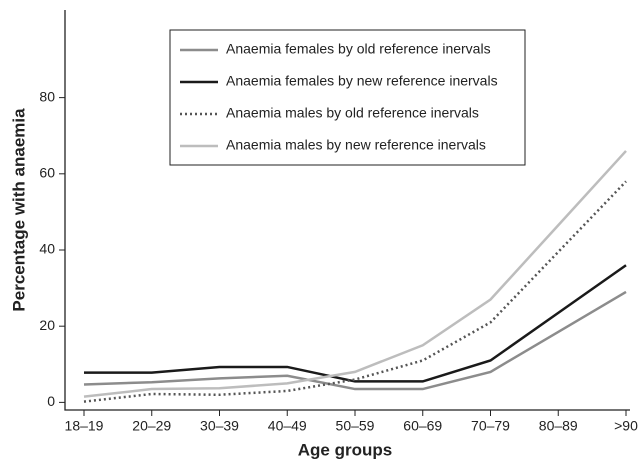 Image resolution: width=640 pixels, height=463 pixels. I want to click on x-tick-label: >90, so click(626, 426).